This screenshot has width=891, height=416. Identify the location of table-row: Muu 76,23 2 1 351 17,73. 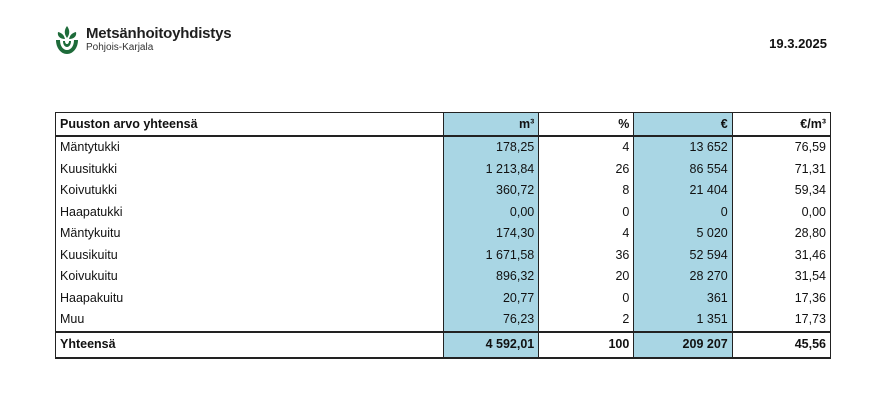
(443, 320).